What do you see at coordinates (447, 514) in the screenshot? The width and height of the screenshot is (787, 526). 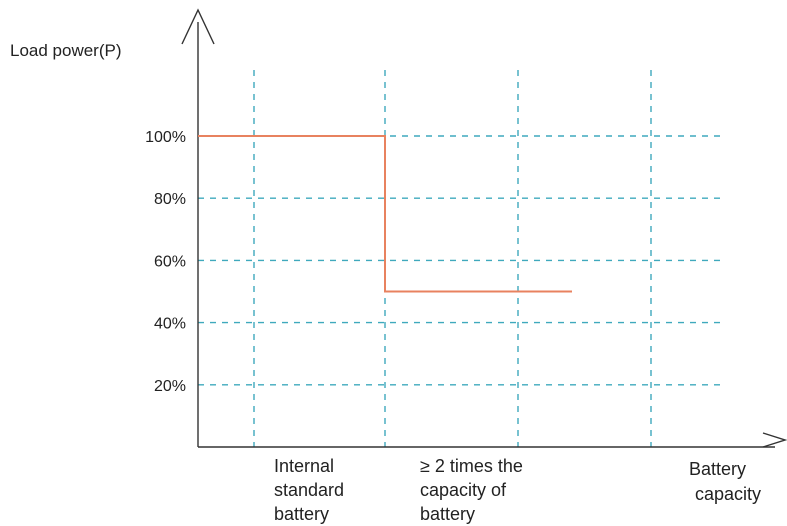 I see `category-label-2-line-3: battery` at bounding box center [447, 514].